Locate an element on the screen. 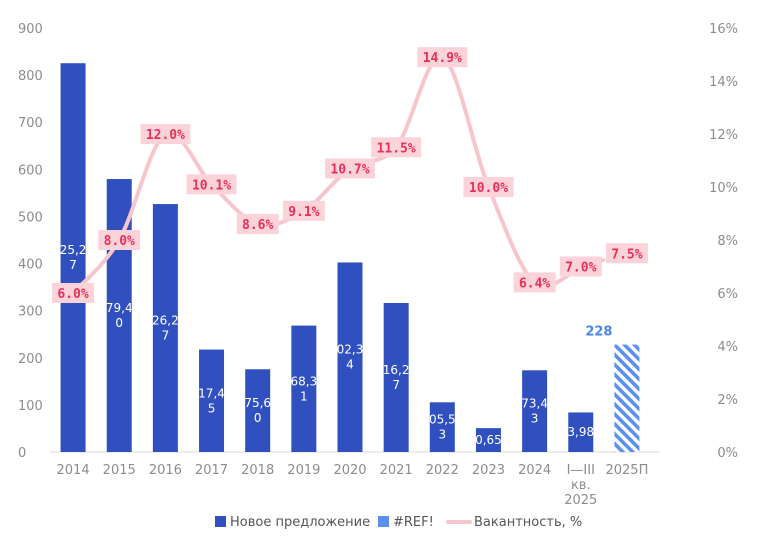 Image resolution: width=759 pixels, height=546 pixels. right-tick-label: 8% is located at coordinates (727, 241).